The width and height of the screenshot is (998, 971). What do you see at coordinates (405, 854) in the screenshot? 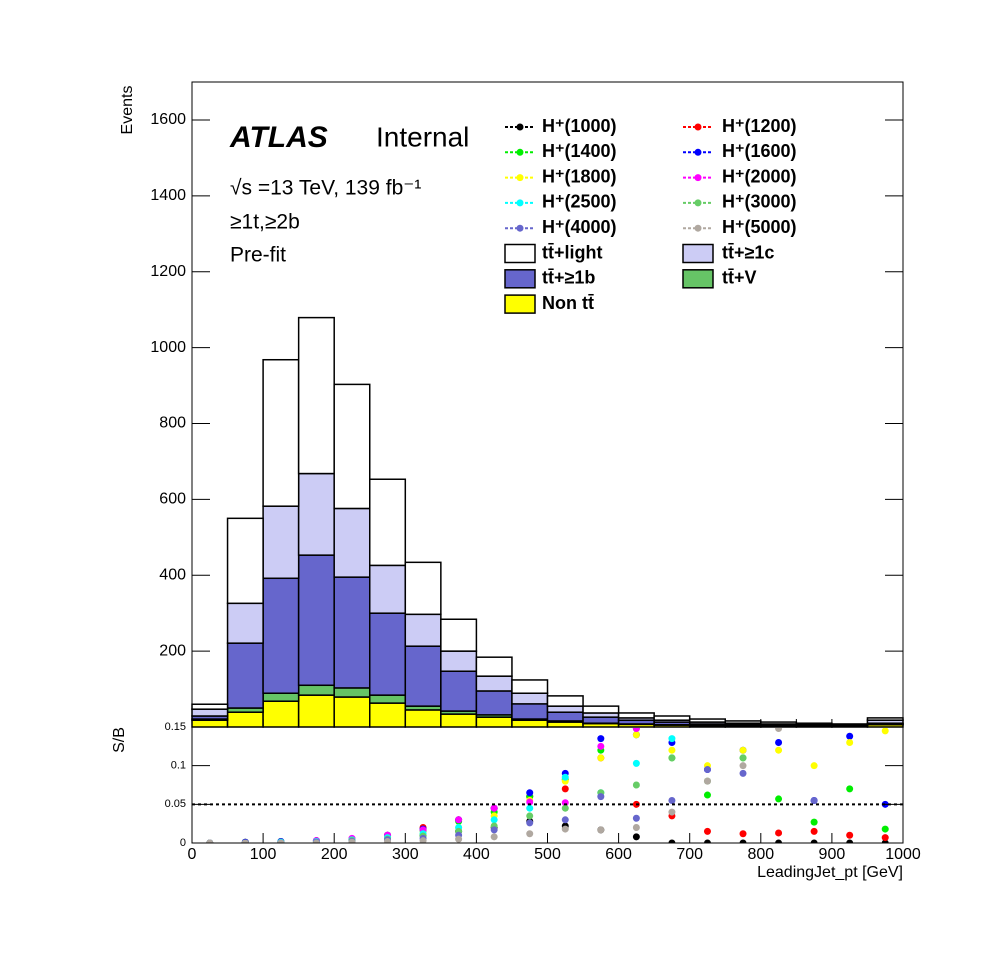
I see `x-tick-label: 300` at bounding box center [405, 854].